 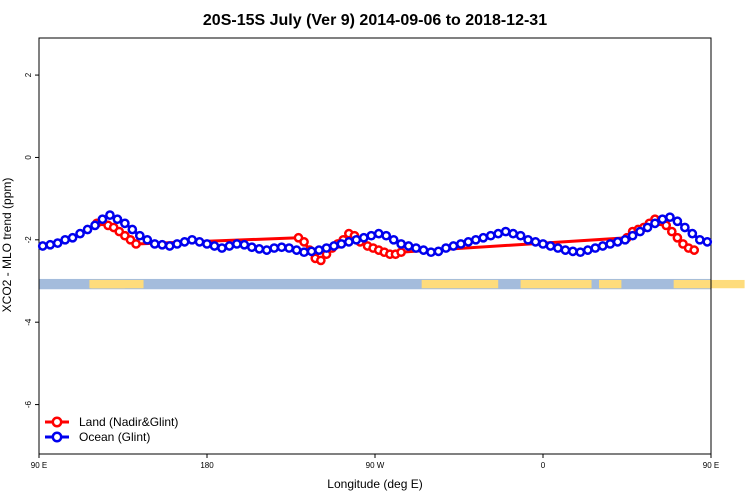 What do you see at coordinates (111, 429) in the screenshot?
I see `legend: Land (Nadir&Glint)Ocean (Glint)` at bounding box center [111, 429].